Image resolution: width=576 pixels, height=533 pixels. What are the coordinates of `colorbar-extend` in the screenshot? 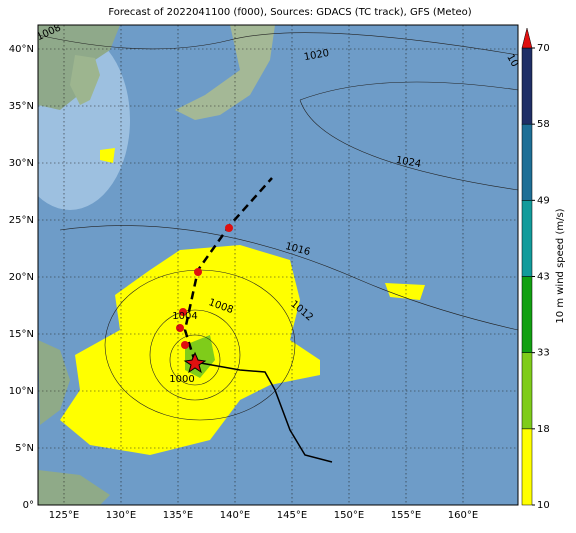 It's located at (527, 38).